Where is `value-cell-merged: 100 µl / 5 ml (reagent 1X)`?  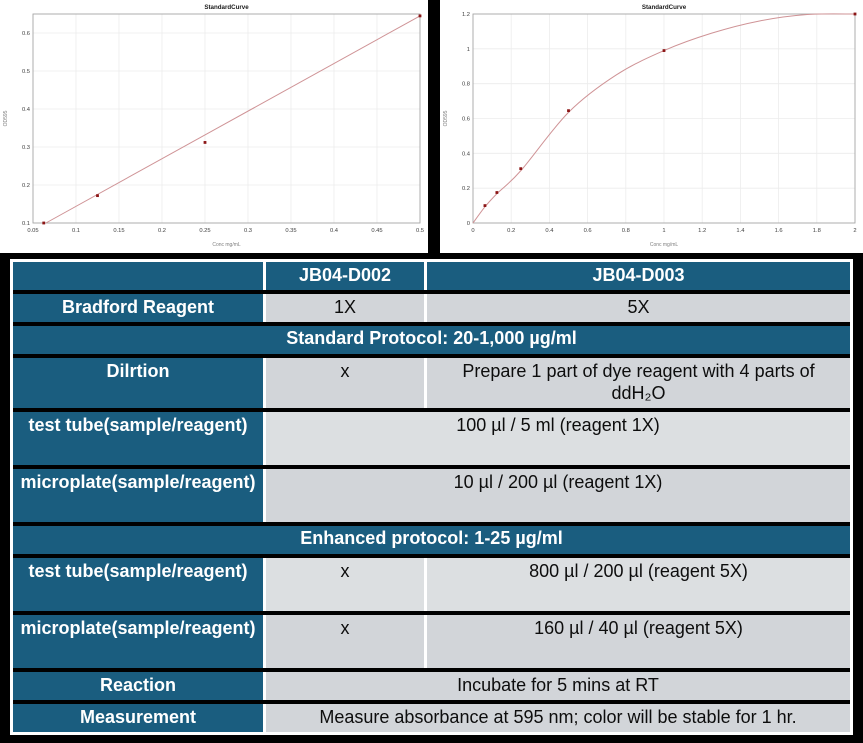
value-cell-merged: 100 µl / 5 ml (reagent 1X) is located at coordinates (558, 438).